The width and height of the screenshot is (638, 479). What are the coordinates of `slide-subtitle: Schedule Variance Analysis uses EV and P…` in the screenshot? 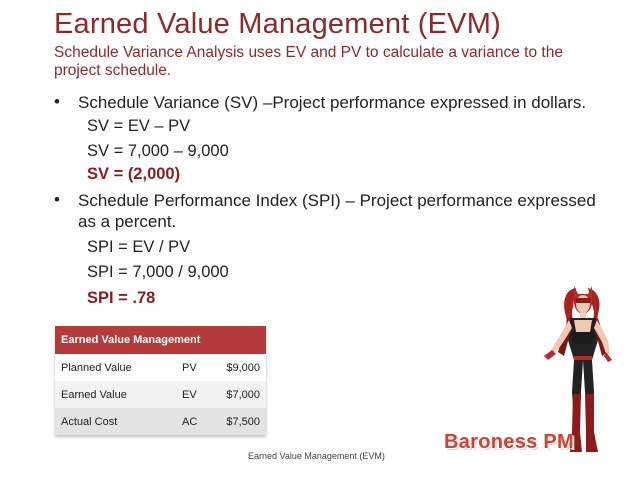 It's located at (308, 61).